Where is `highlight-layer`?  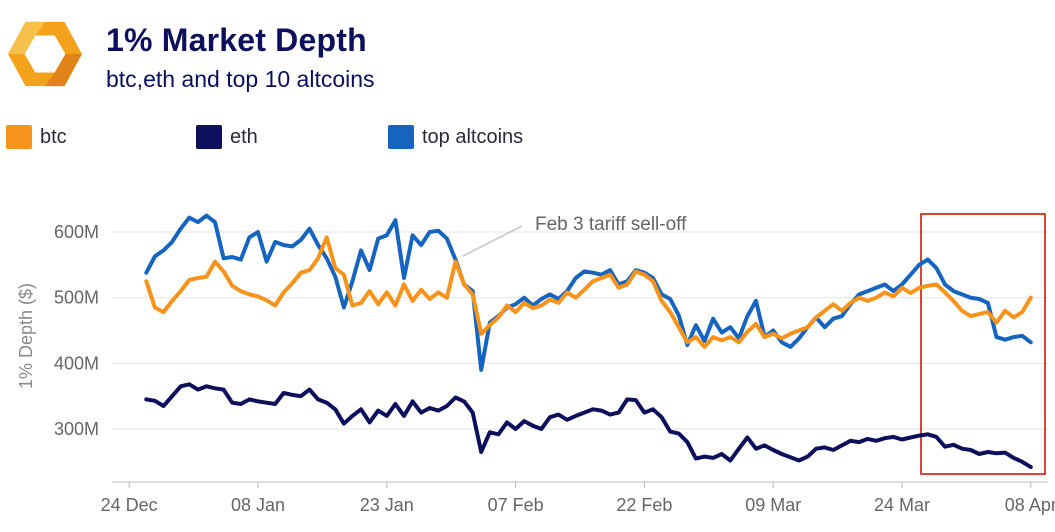
highlight-layer is located at coordinates (983, 344).